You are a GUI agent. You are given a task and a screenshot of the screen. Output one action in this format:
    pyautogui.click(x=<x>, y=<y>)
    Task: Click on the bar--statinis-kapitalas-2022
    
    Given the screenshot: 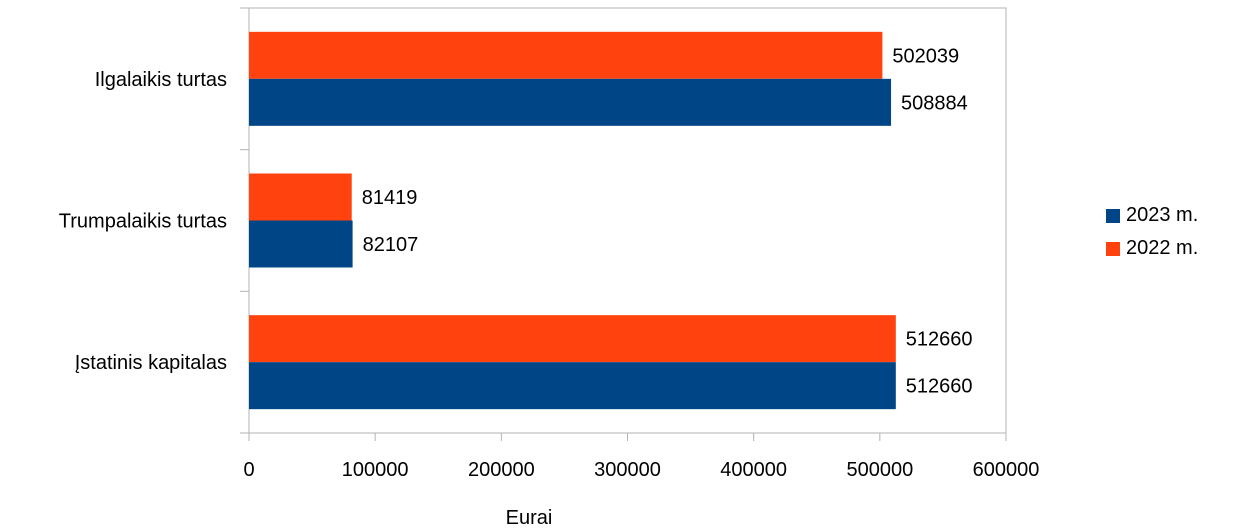 What is the action you would take?
    pyautogui.click(x=572, y=339)
    